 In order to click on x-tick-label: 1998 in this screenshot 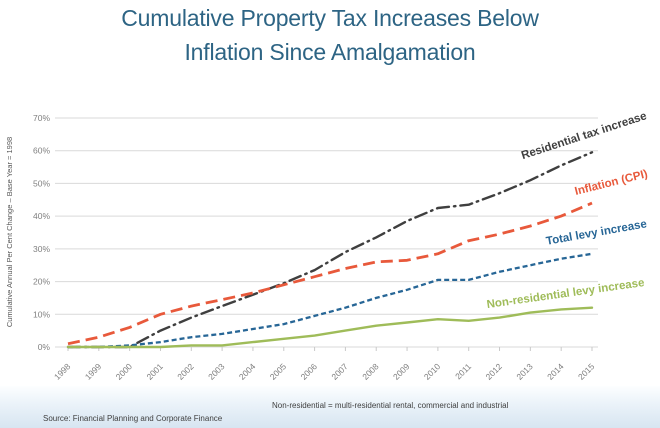, I will do `click(62, 371)`.